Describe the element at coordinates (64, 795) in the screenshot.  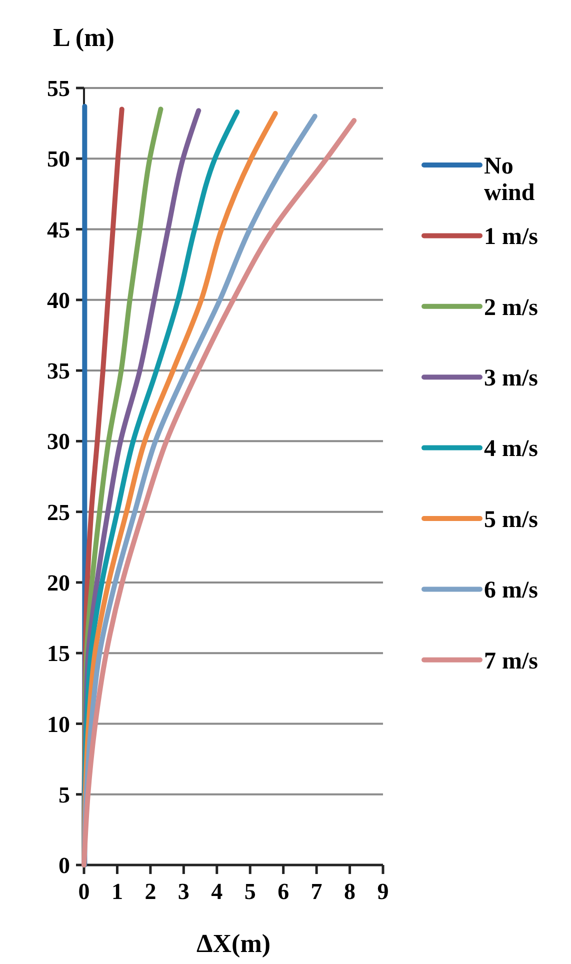
I see `y-tick-label: 5` at that location.